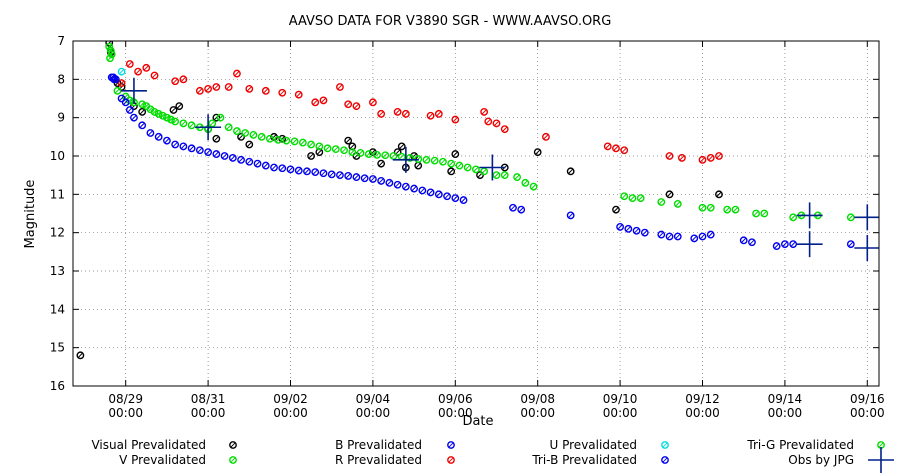 This screenshot has height=473, width=900. Describe the element at coordinates (57, 271) in the screenshot. I see `y-tick-label: 13` at that location.